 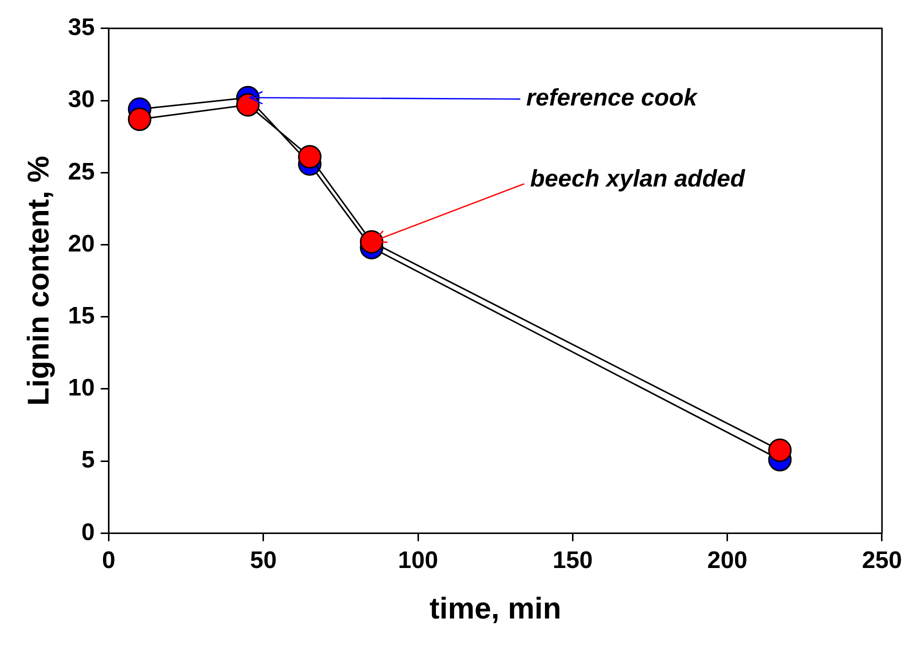 What do you see at coordinates (88, 460) in the screenshot?
I see `y-tick-label: 5` at bounding box center [88, 460].